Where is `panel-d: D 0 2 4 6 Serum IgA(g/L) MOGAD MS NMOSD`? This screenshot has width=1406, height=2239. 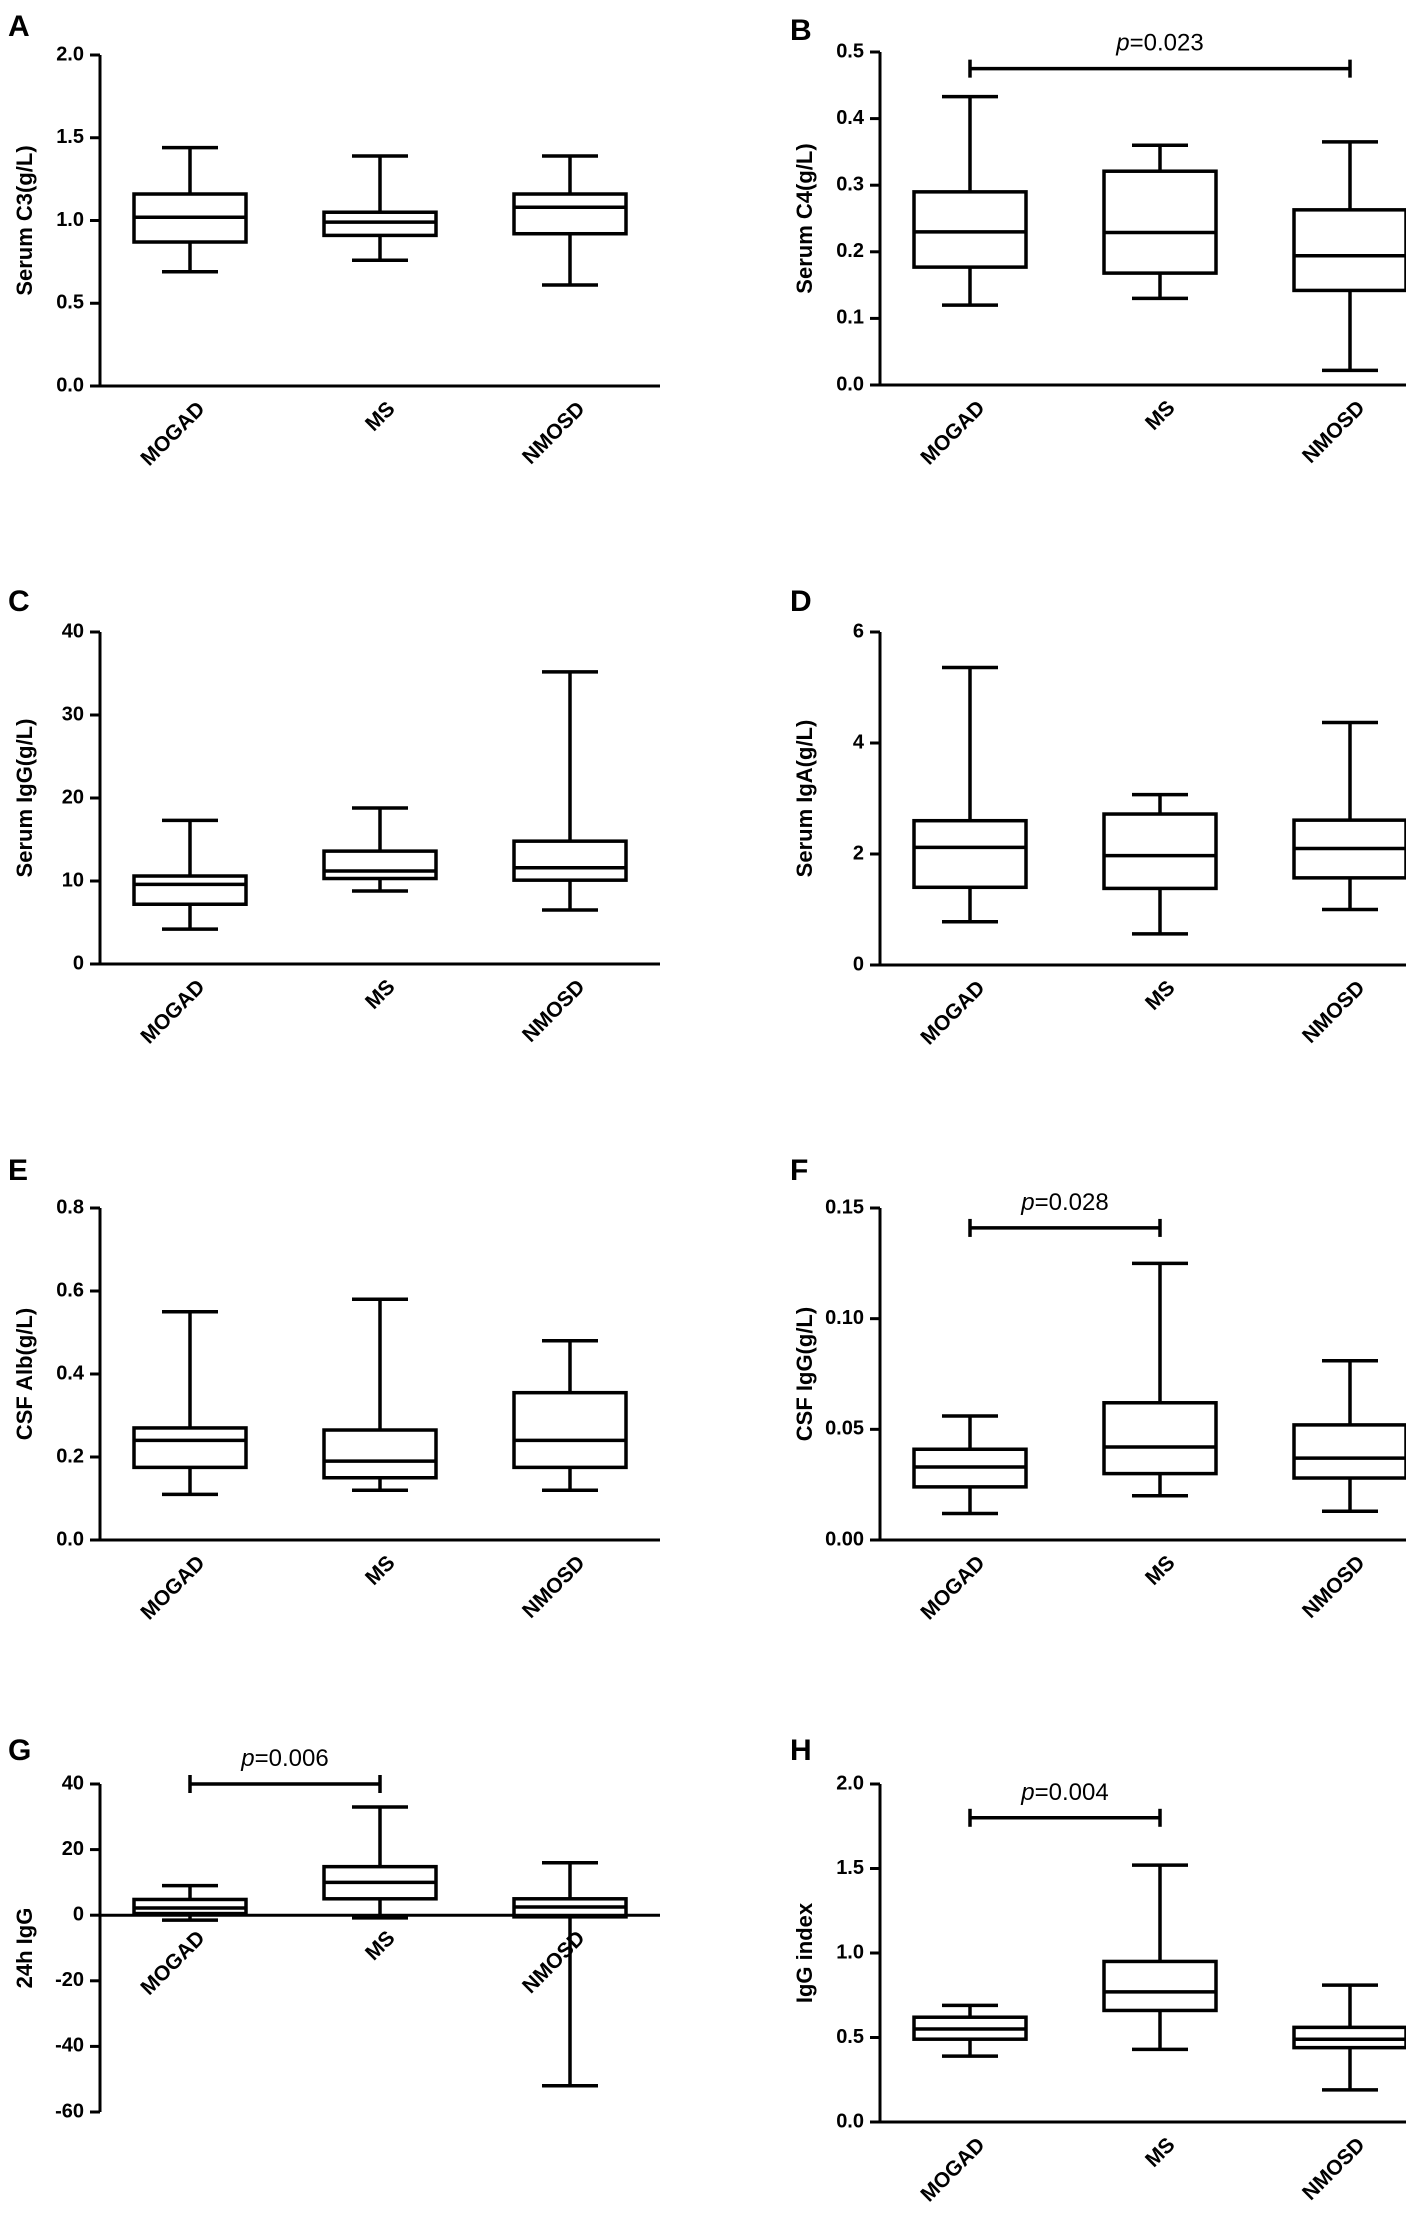
panel-d: D 0 2 4 6 Serum IgA(g/L) MOGAD MS NMOSD is located at coordinates (1098, 817).